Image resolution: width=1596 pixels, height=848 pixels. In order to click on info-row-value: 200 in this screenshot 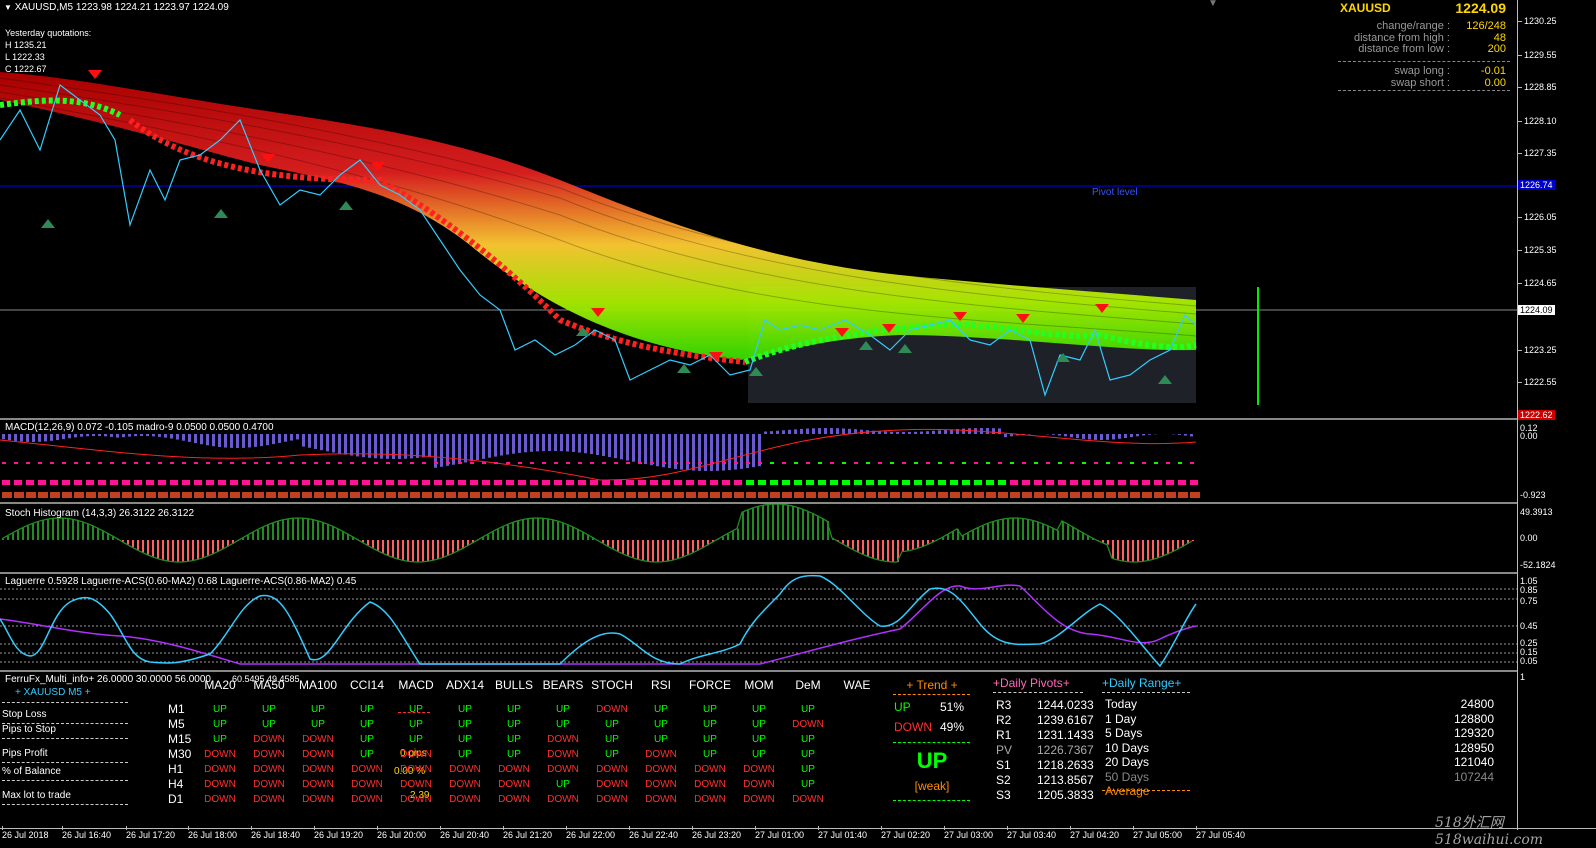, I will do `click(1497, 49)`.